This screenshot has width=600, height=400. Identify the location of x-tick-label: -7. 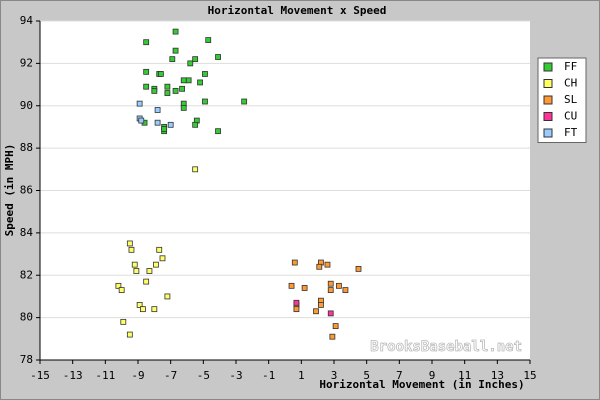
(170, 375).